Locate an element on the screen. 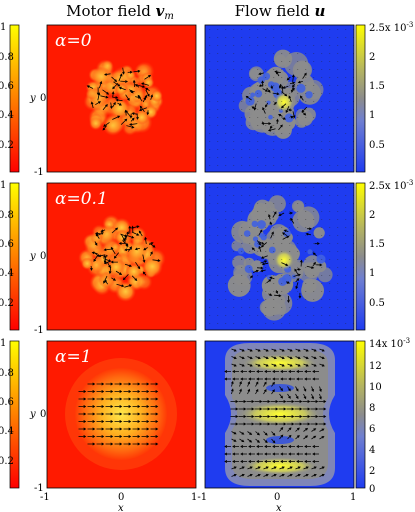 Image resolution: width=415 pixels, height=512 pixels. svg-text: 0.4 is located at coordinates (7, 431).